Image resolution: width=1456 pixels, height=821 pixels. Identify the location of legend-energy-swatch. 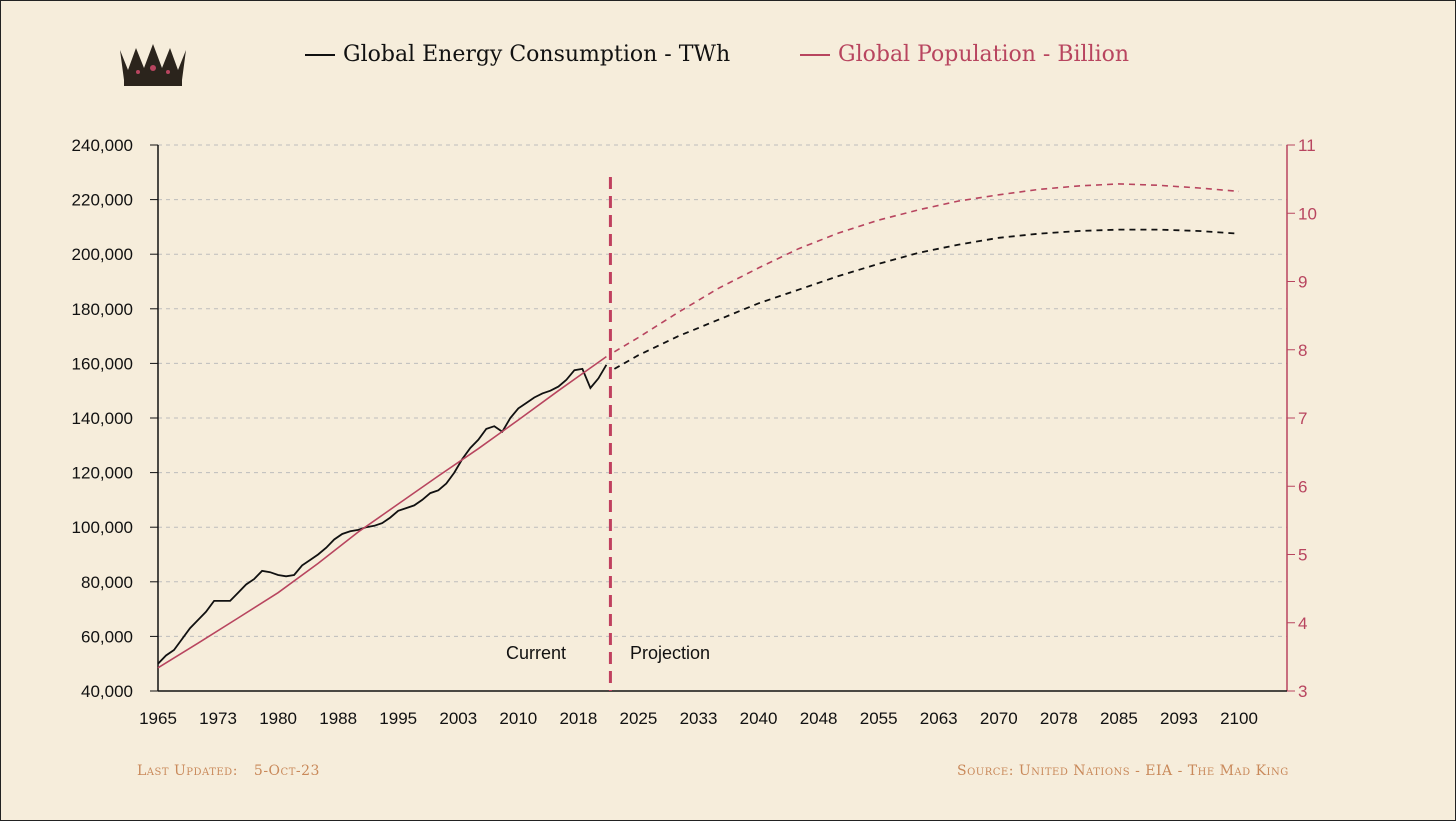
(320, 54).